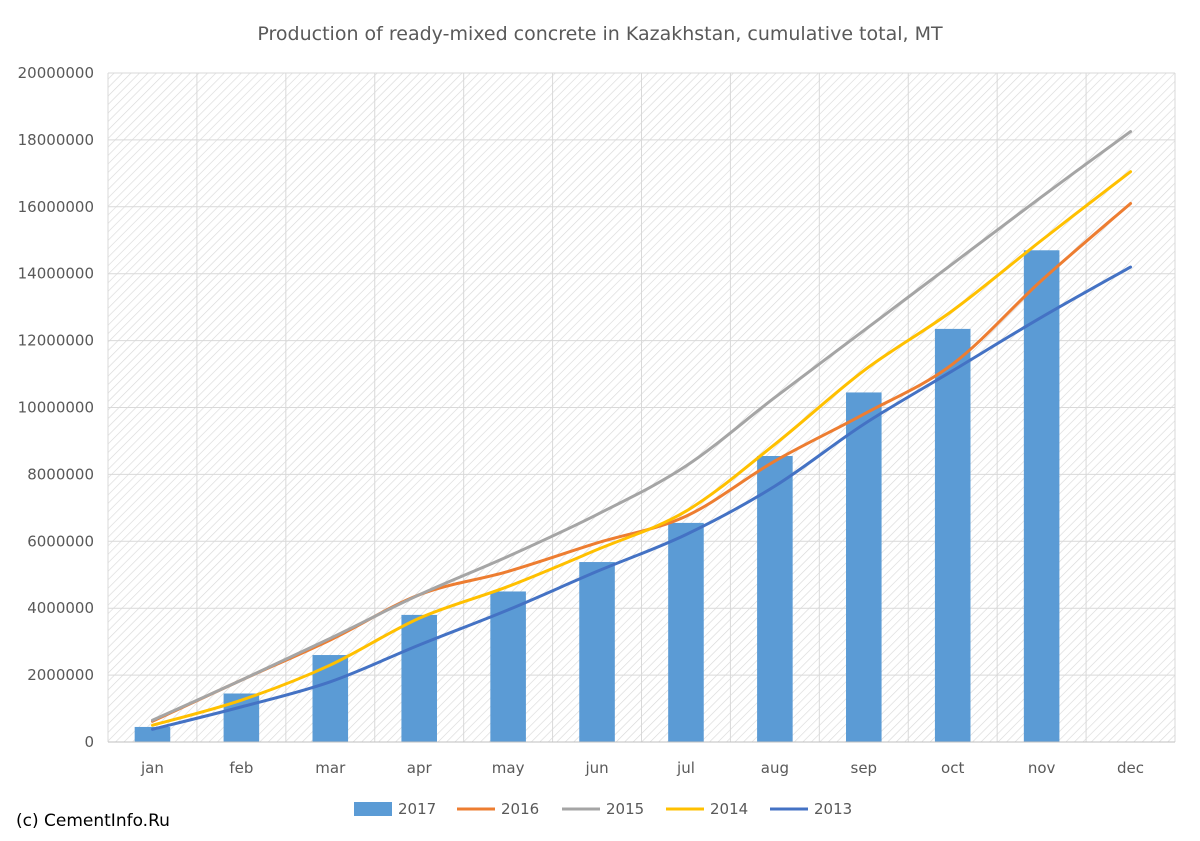  What do you see at coordinates (775, 768) in the screenshot?
I see `x-tick-label: aug` at bounding box center [775, 768].